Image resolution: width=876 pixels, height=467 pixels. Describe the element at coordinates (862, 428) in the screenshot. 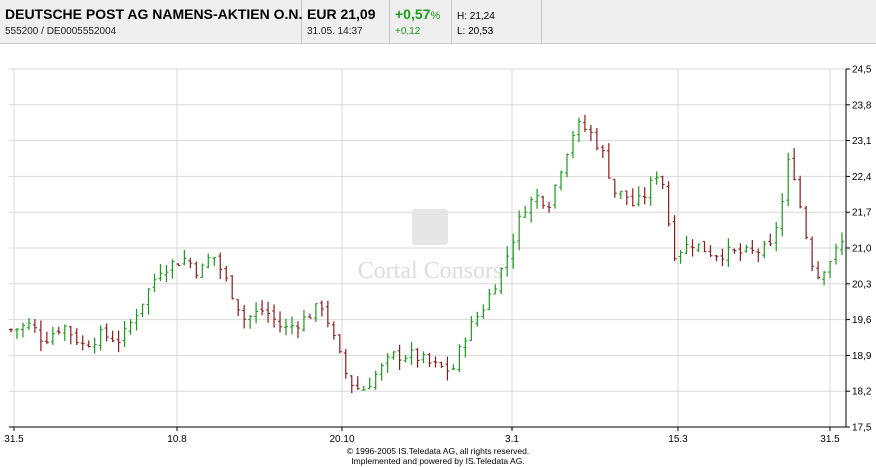

I see `y-tick-label: 17,5` at that location.